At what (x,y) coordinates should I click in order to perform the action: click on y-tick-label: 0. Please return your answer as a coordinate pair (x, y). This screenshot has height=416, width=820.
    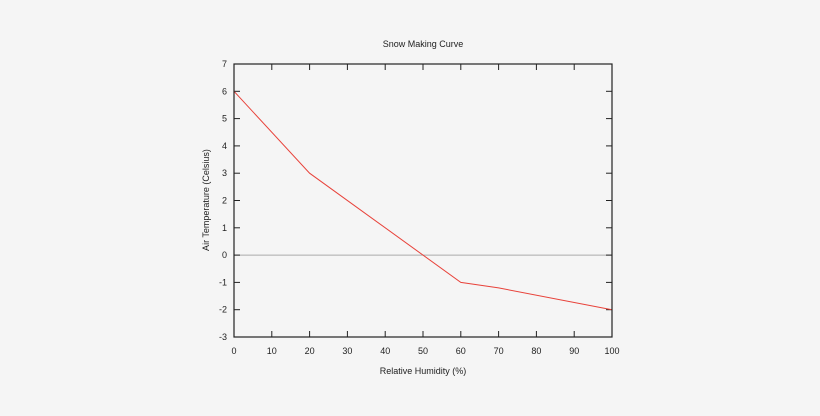
    Looking at the image, I should click on (224, 255).